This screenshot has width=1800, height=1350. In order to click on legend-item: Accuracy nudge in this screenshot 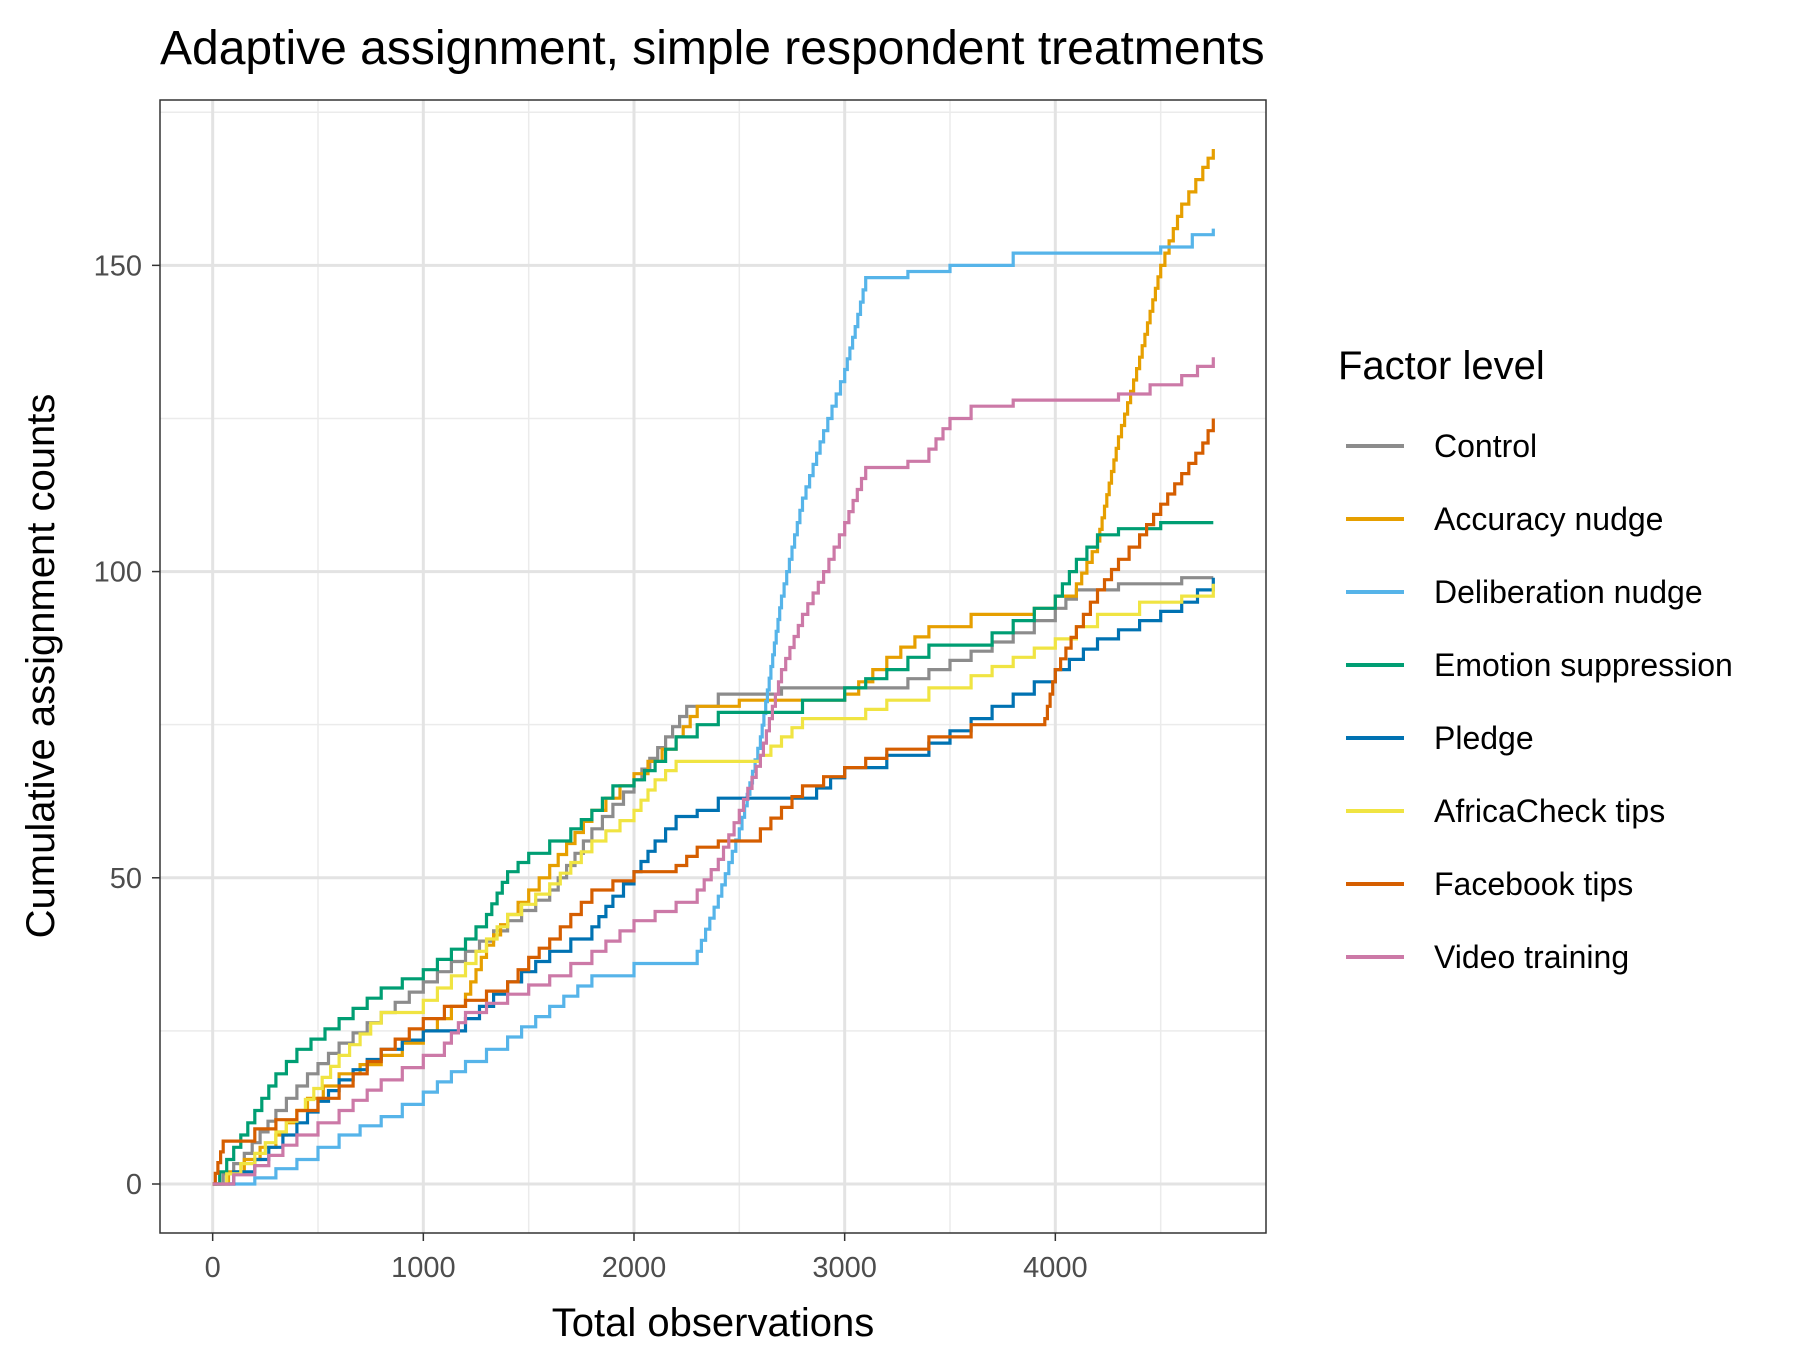, I will do `click(1504, 519)`.